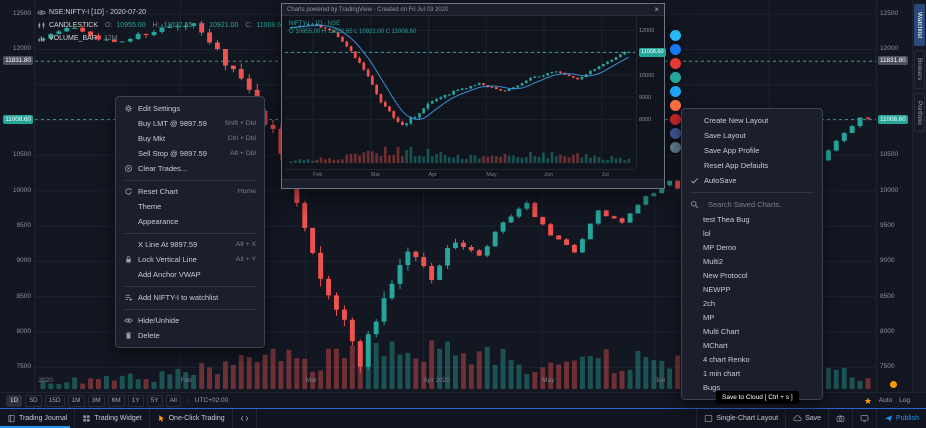  I want to click on trading-journal-label: Trading Journal, so click(43, 418).